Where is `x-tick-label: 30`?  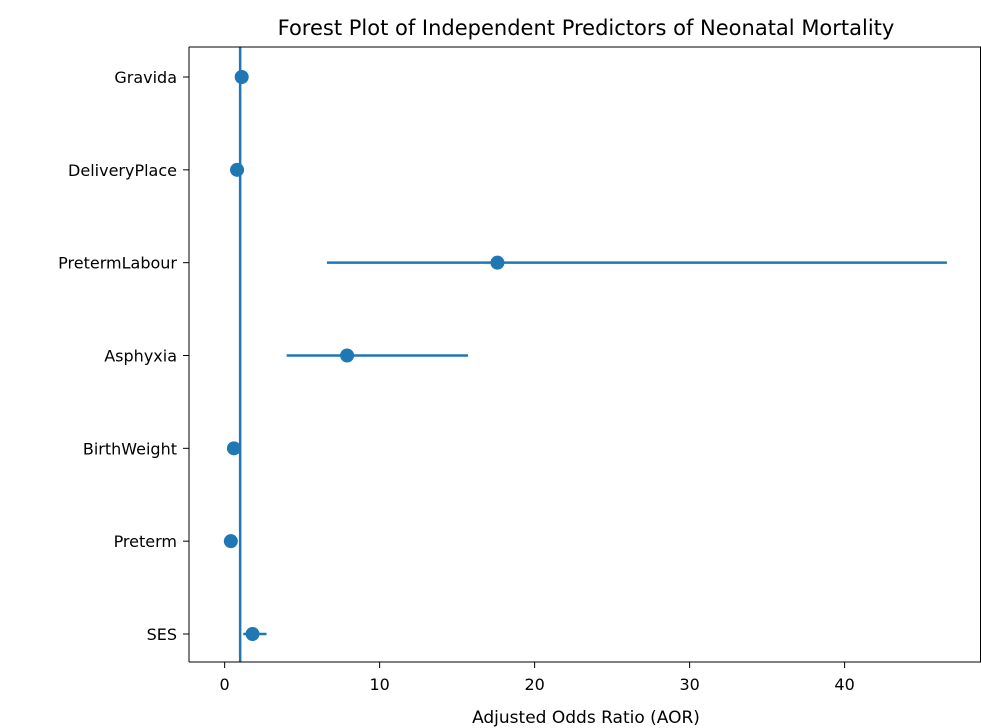
x-tick-label: 30 is located at coordinates (689, 684).